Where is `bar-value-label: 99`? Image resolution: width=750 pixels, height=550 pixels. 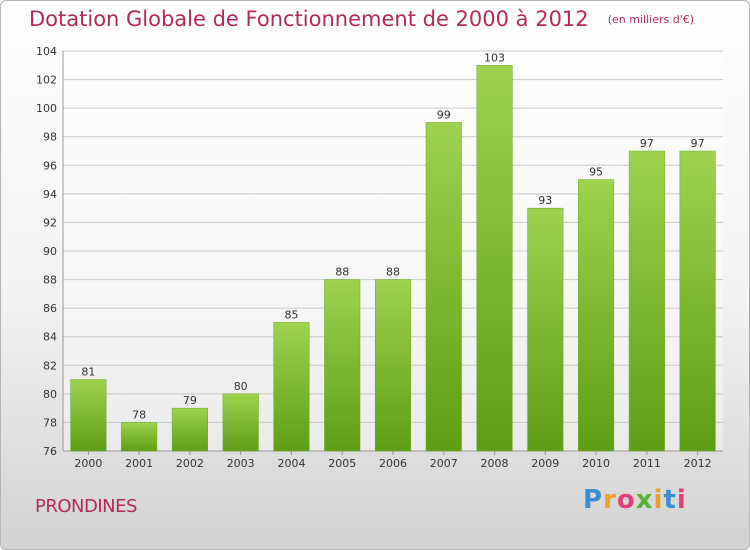
bar-value-label: 99 is located at coordinates (444, 114).